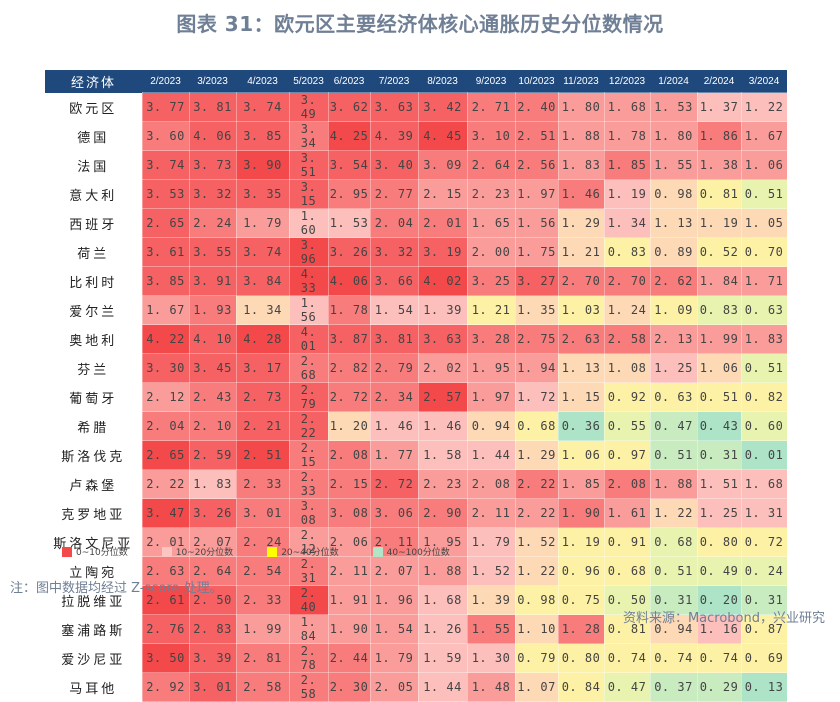  What do you see at coordinates (94, 310) in the screenshot?
I see `row-label: 爱尔兰` at bounding box center [94, 310].